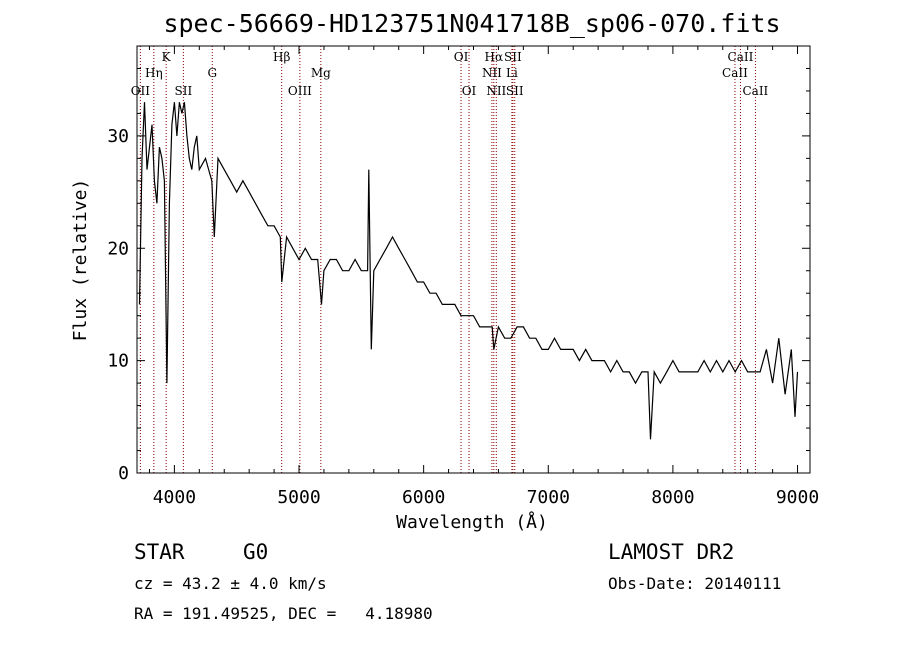  I want to click on x-tick-label: 6000, so click(423, 497).